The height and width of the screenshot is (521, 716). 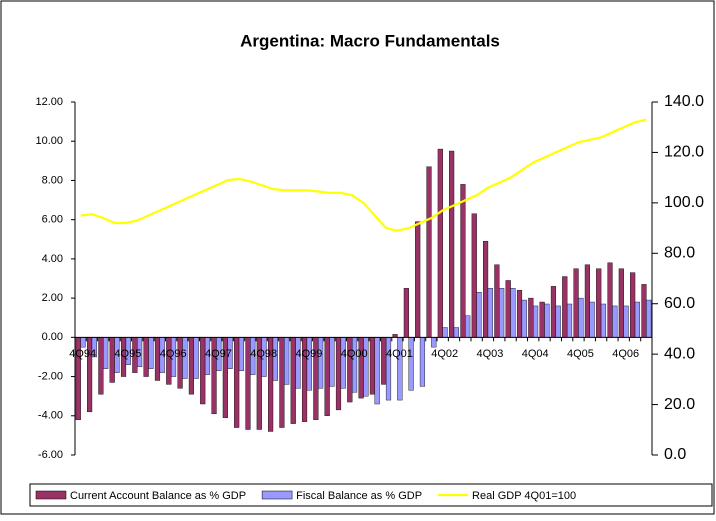 I want to click on y-tick-label: 12.00, so click(x=49, y=102).